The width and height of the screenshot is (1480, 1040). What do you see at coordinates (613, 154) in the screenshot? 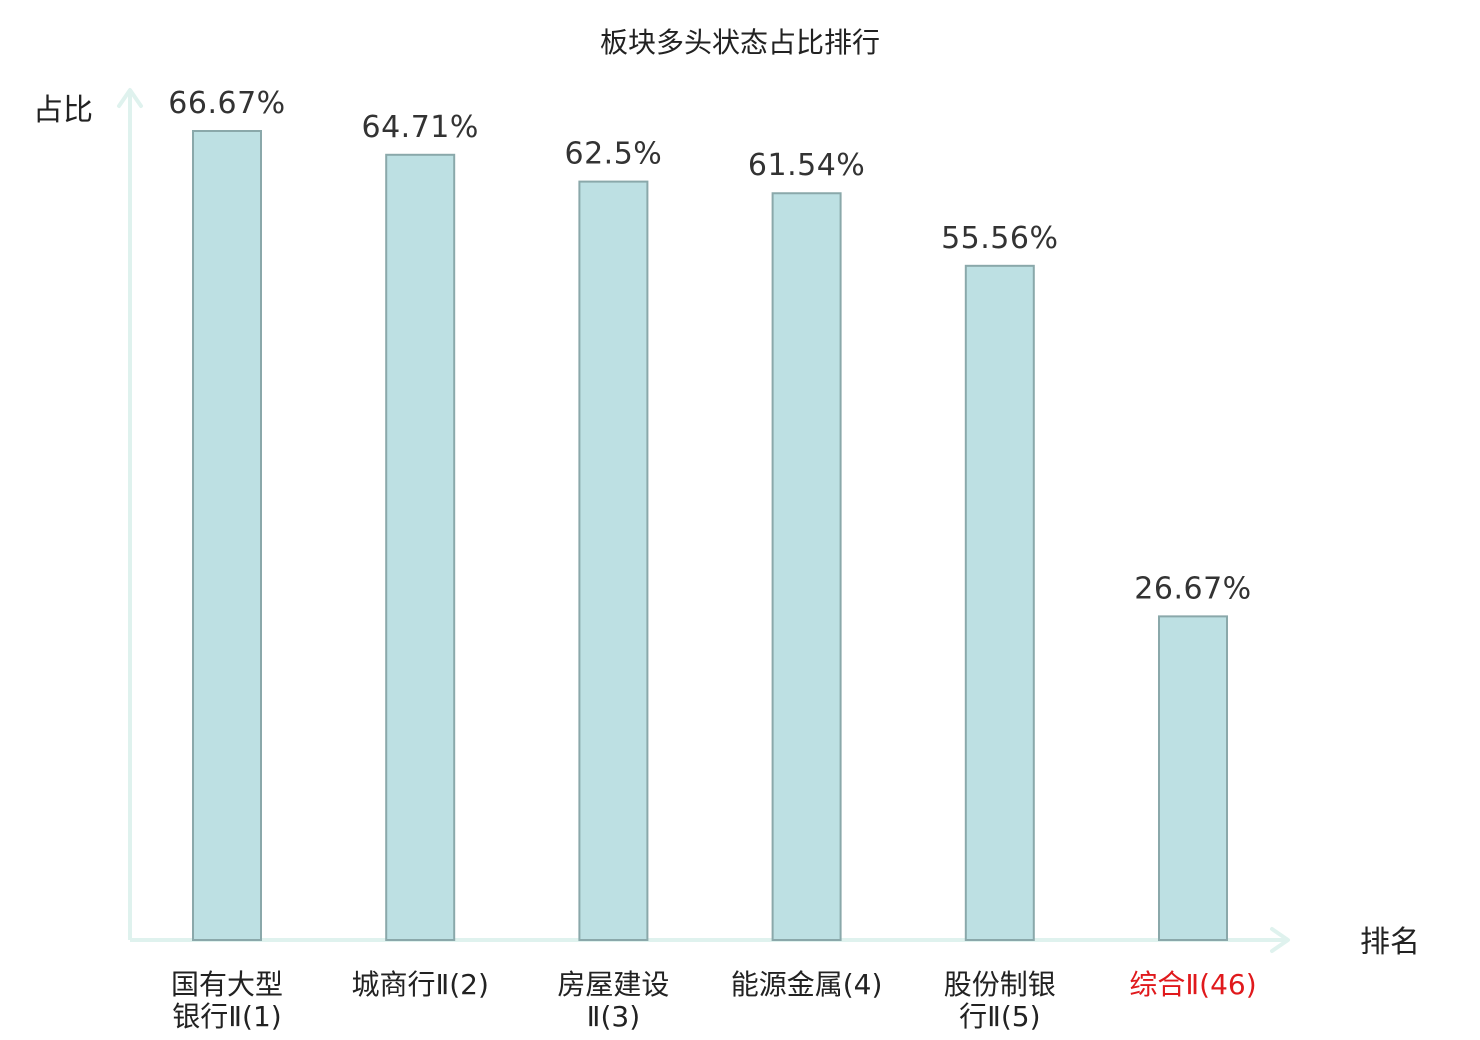
I see `bar-value-label: 62.5%` at bounding box center [613, 154].